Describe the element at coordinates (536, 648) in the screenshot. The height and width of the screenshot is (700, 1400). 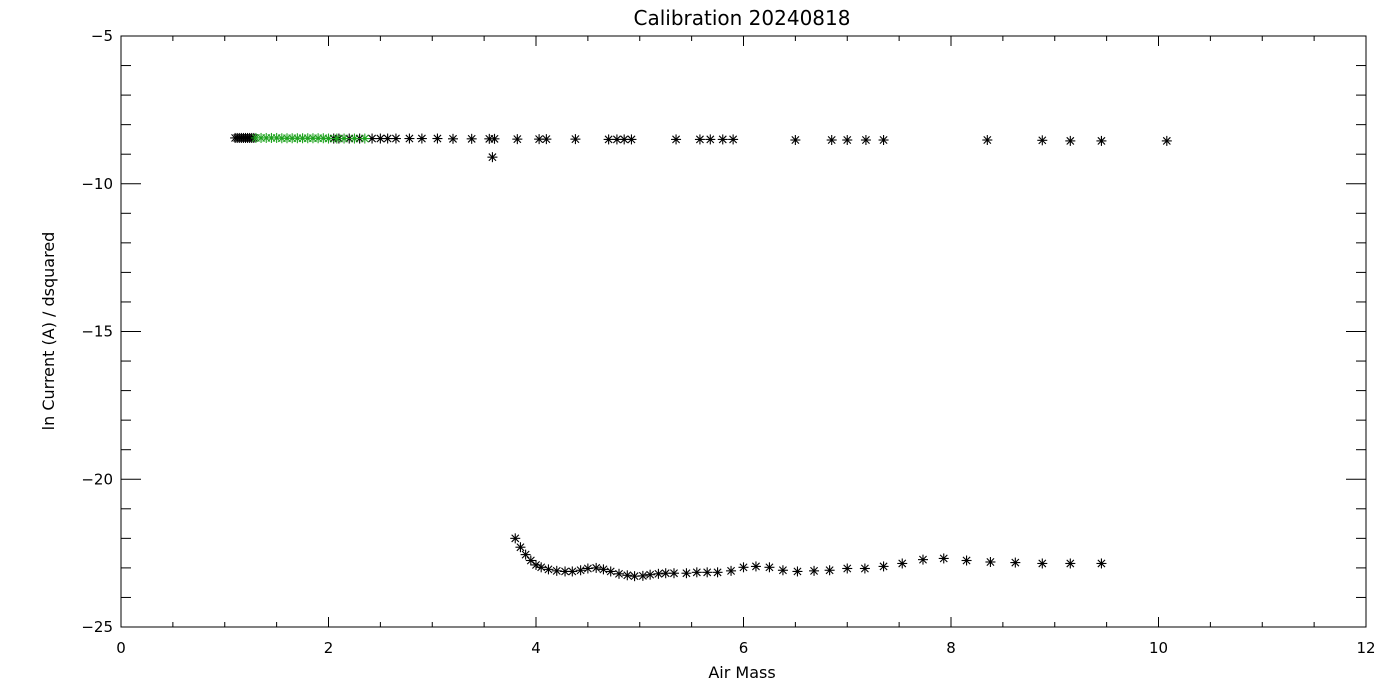
I see `x-tick-label: 4` at that location.